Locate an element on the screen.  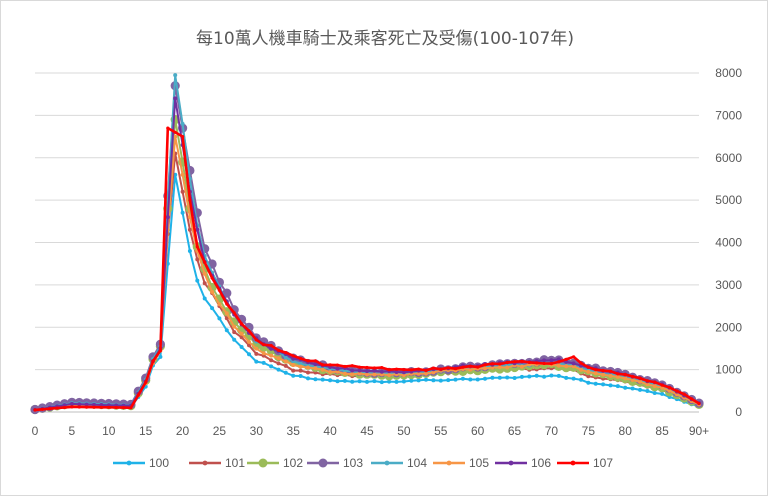
legend-item-106: 106 is located at coordinates (523, 463).